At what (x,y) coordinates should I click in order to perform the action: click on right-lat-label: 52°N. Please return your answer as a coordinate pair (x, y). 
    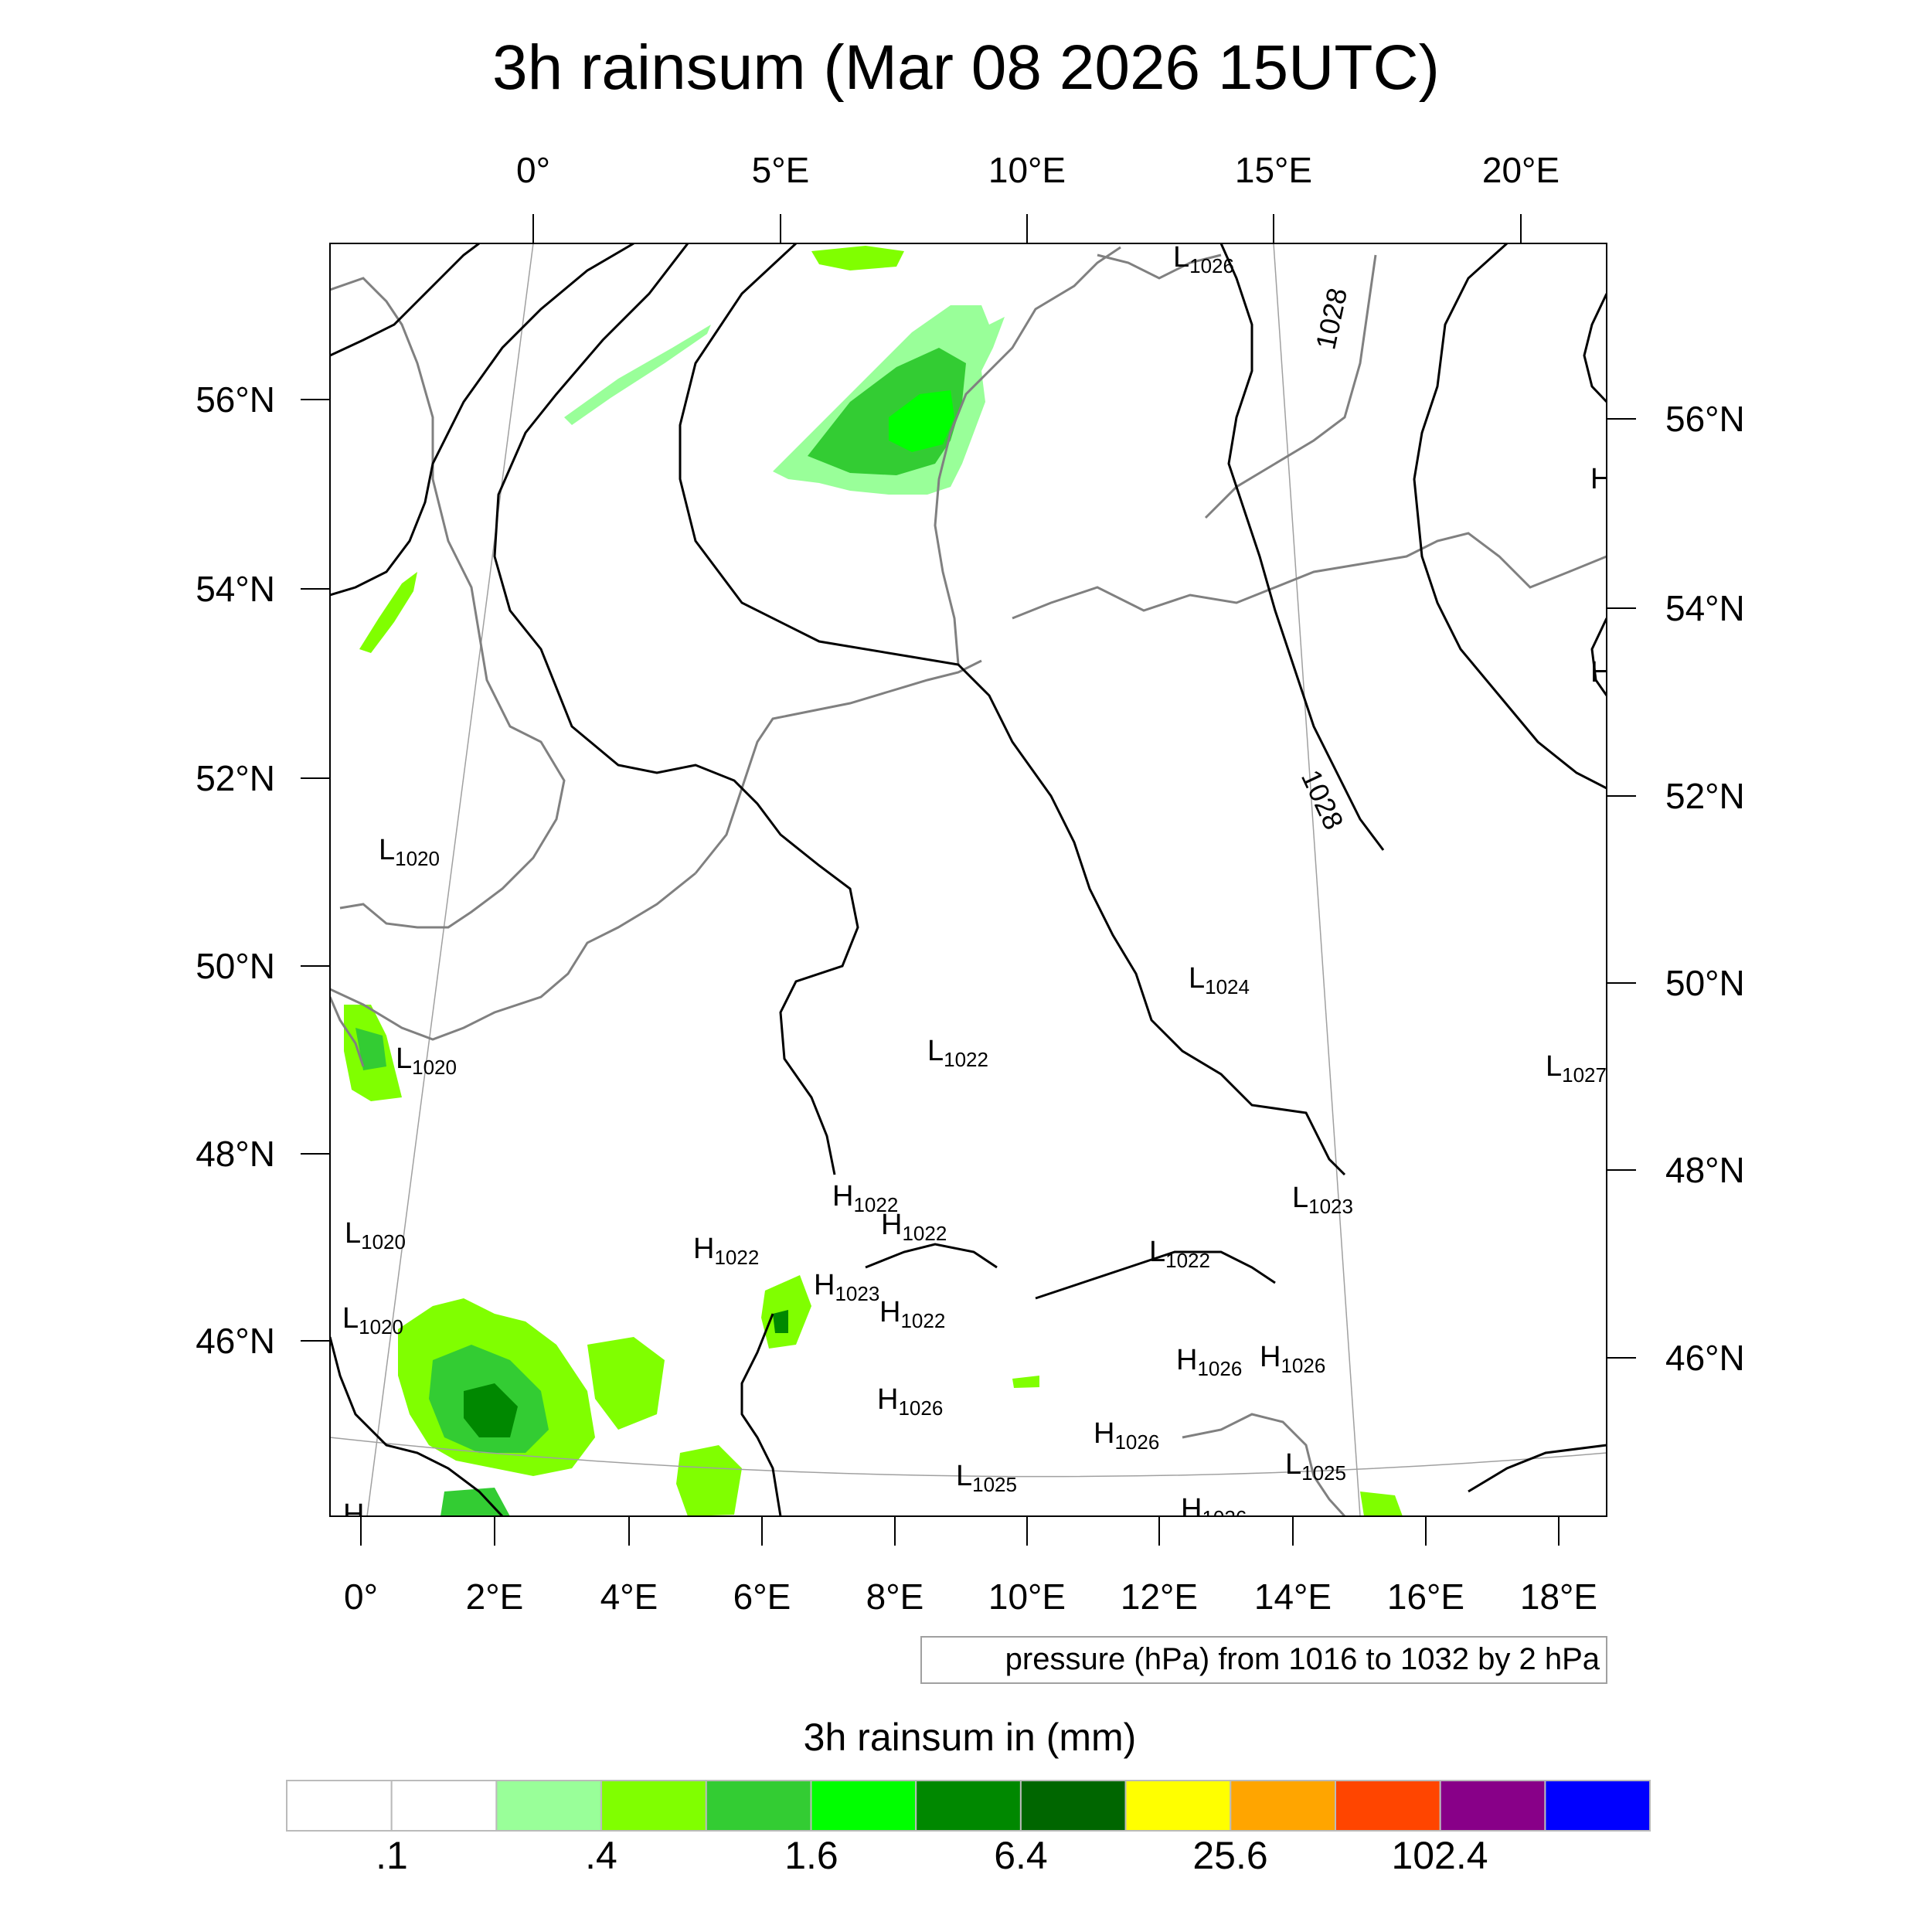
    Looking at the image, I should click on (1705, 796).